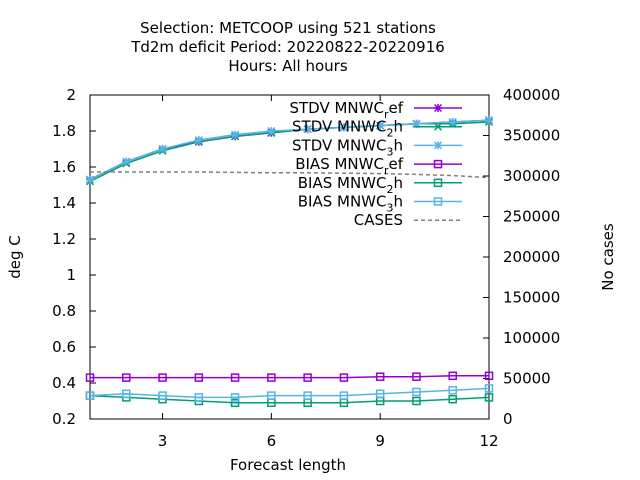  What do you see at coordinates (15, 257) in the screenshot?
I see `y-axis-label: deg C` at bounding box center [15, 257].